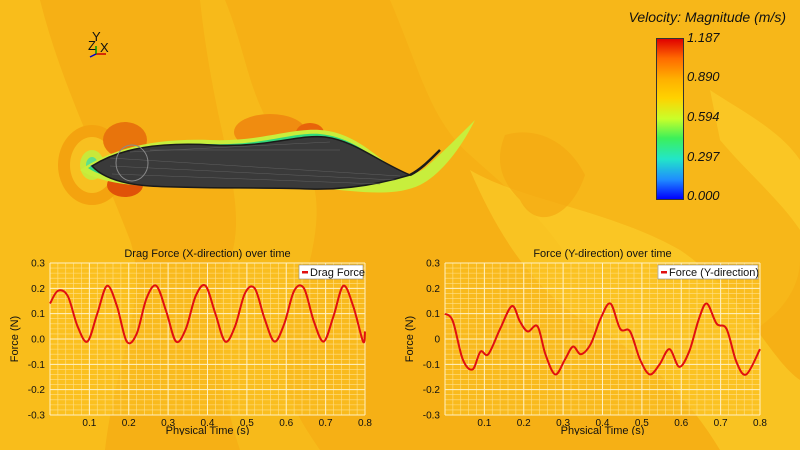 The width and height of the screenshot is (800, 450). I want to click on colorbar-tick-3: 0.594, so click(703, 116).